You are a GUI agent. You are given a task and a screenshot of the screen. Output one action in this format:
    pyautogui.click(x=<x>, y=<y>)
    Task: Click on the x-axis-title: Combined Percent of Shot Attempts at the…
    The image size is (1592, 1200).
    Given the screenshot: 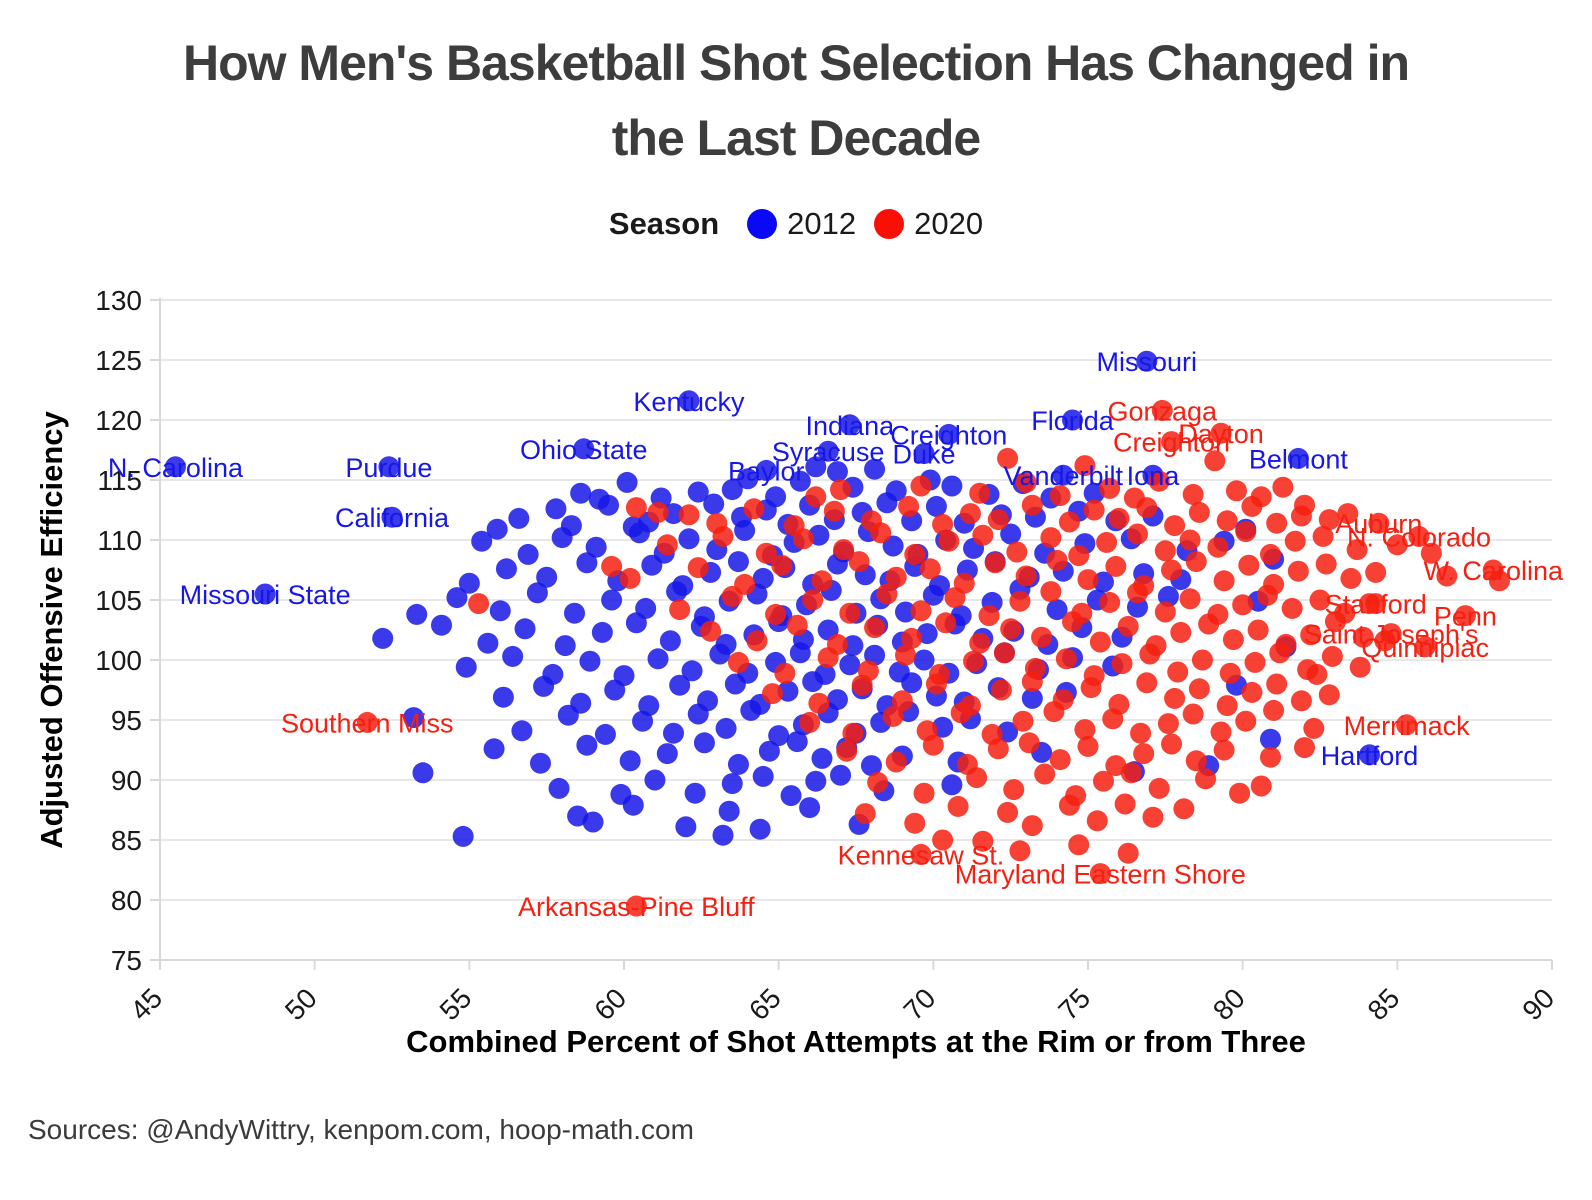 What is the action you would take?
    pyautogui.click(x=856, y=1041)
    